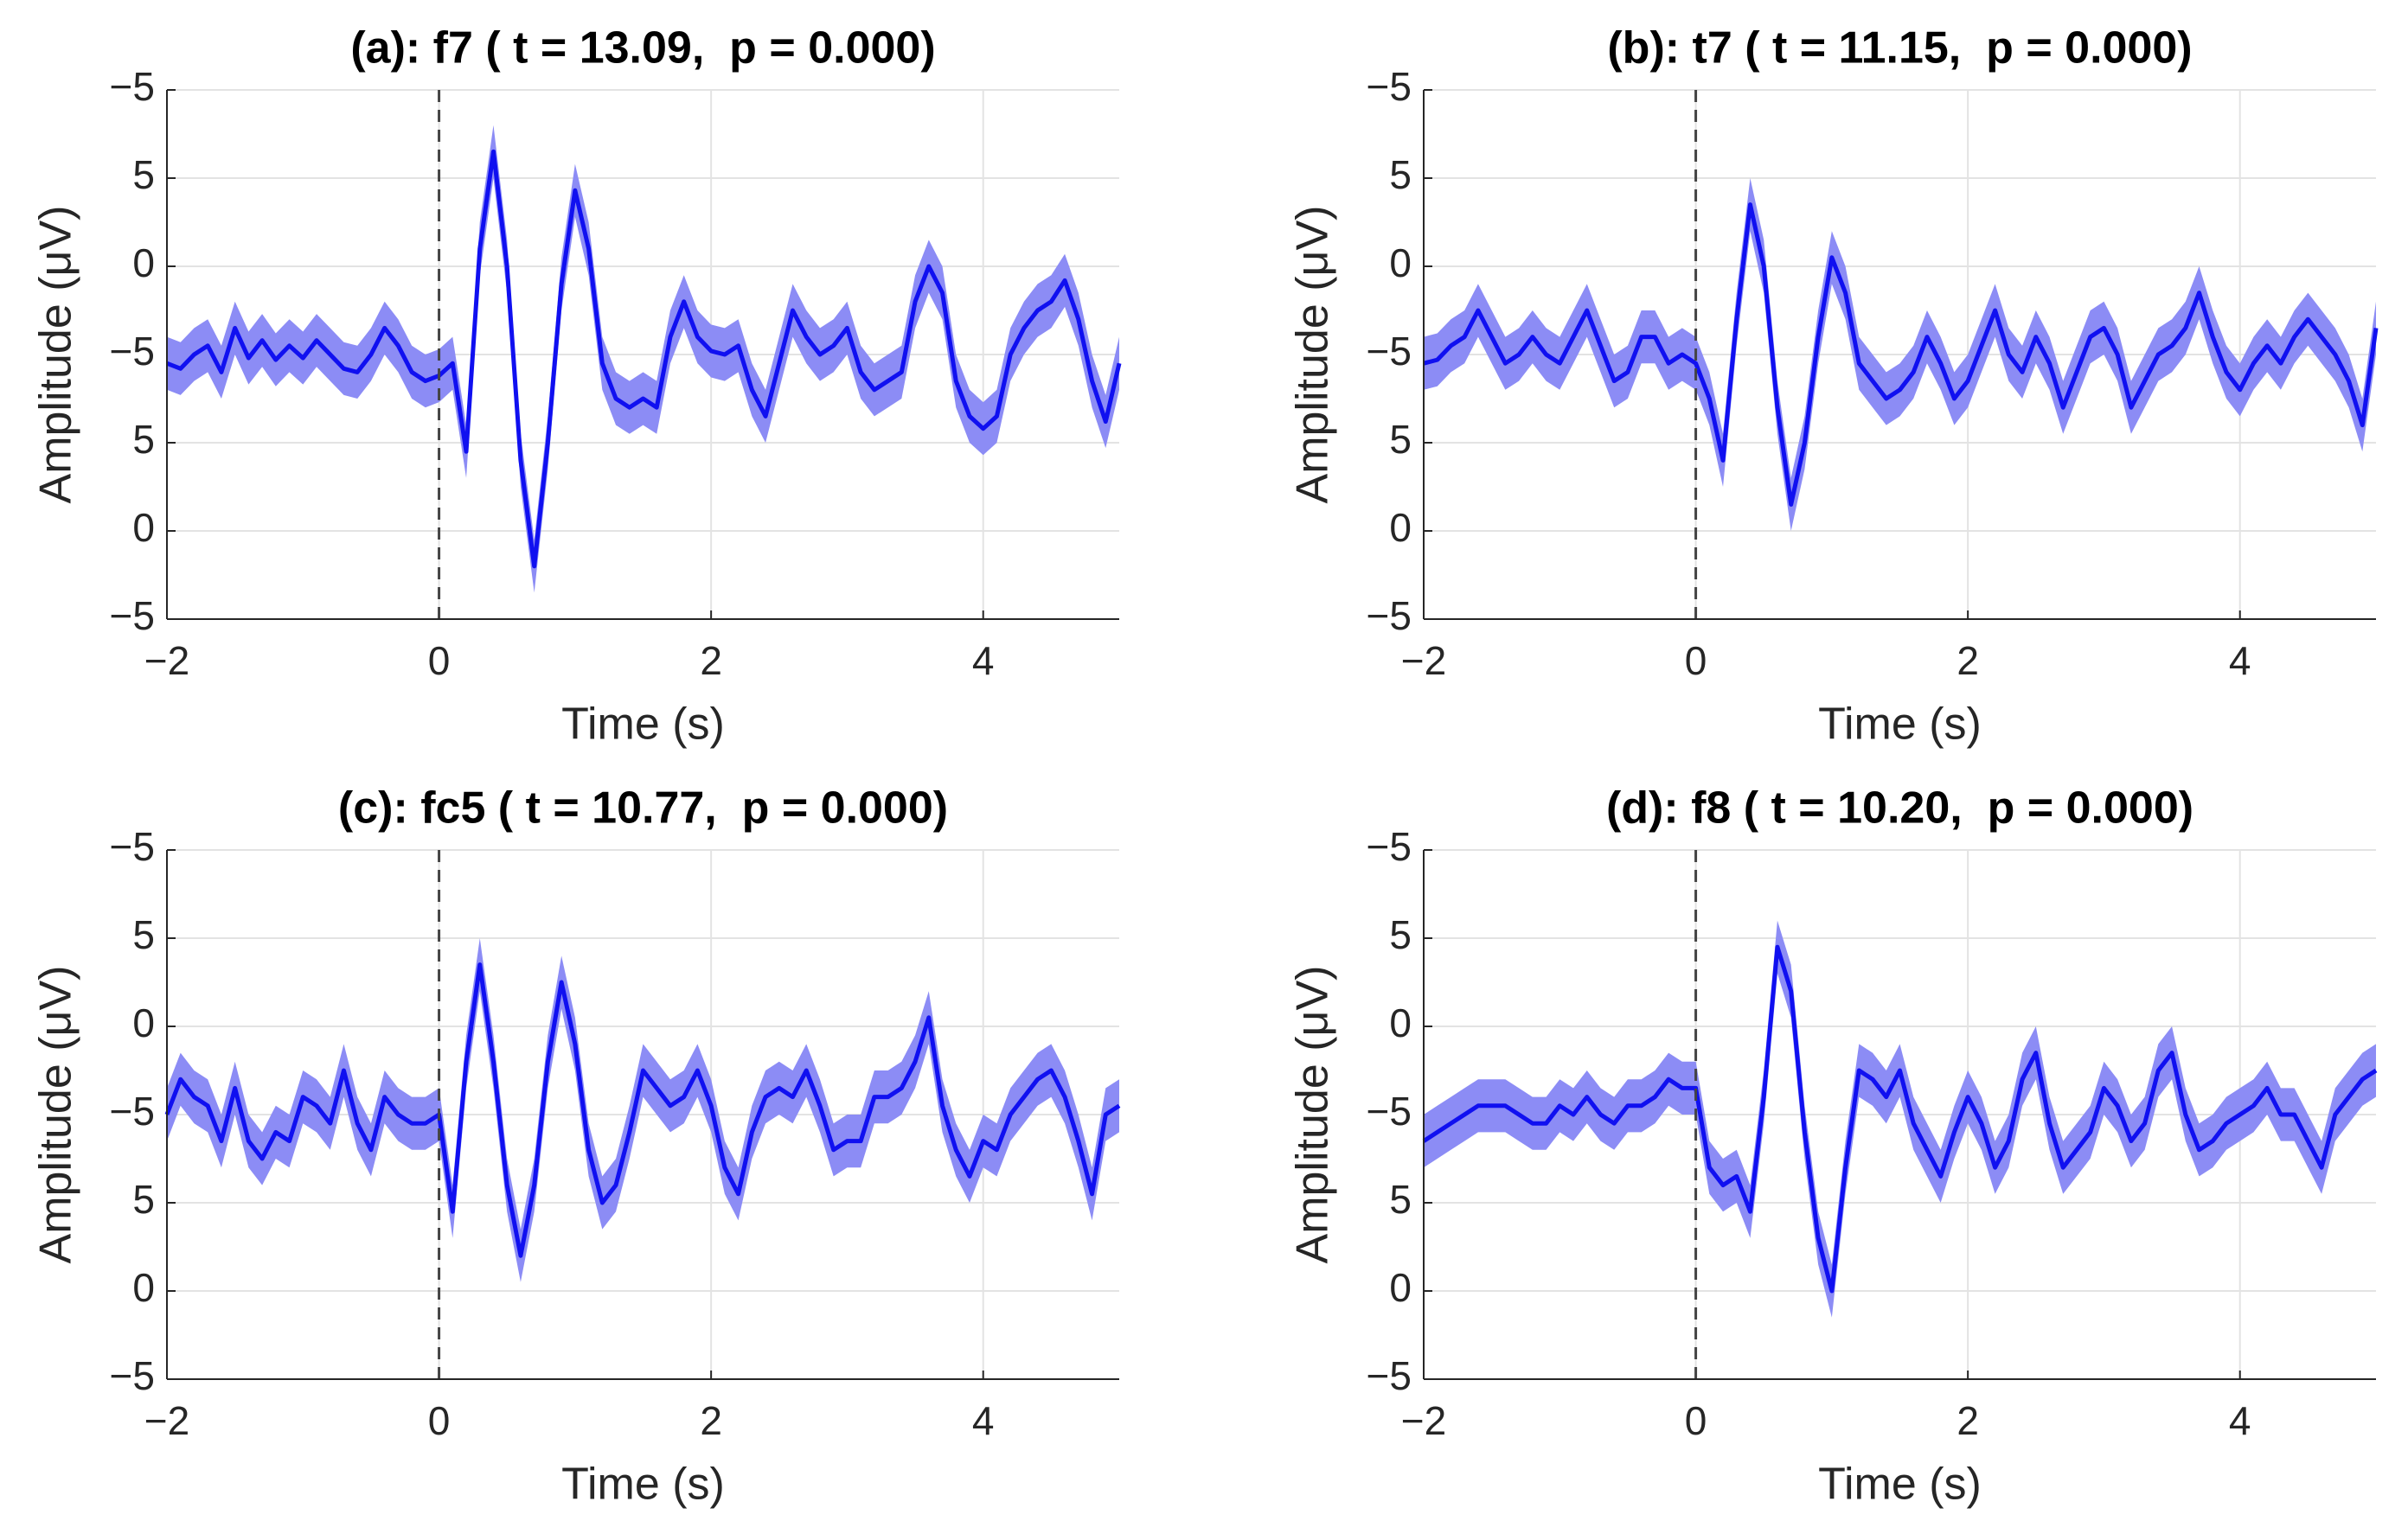 This screenshot has height=1540, width=2408. I want to click on chart-title: (a): f7 ( t = 13.09, p = 0.000), so click(642, 48).